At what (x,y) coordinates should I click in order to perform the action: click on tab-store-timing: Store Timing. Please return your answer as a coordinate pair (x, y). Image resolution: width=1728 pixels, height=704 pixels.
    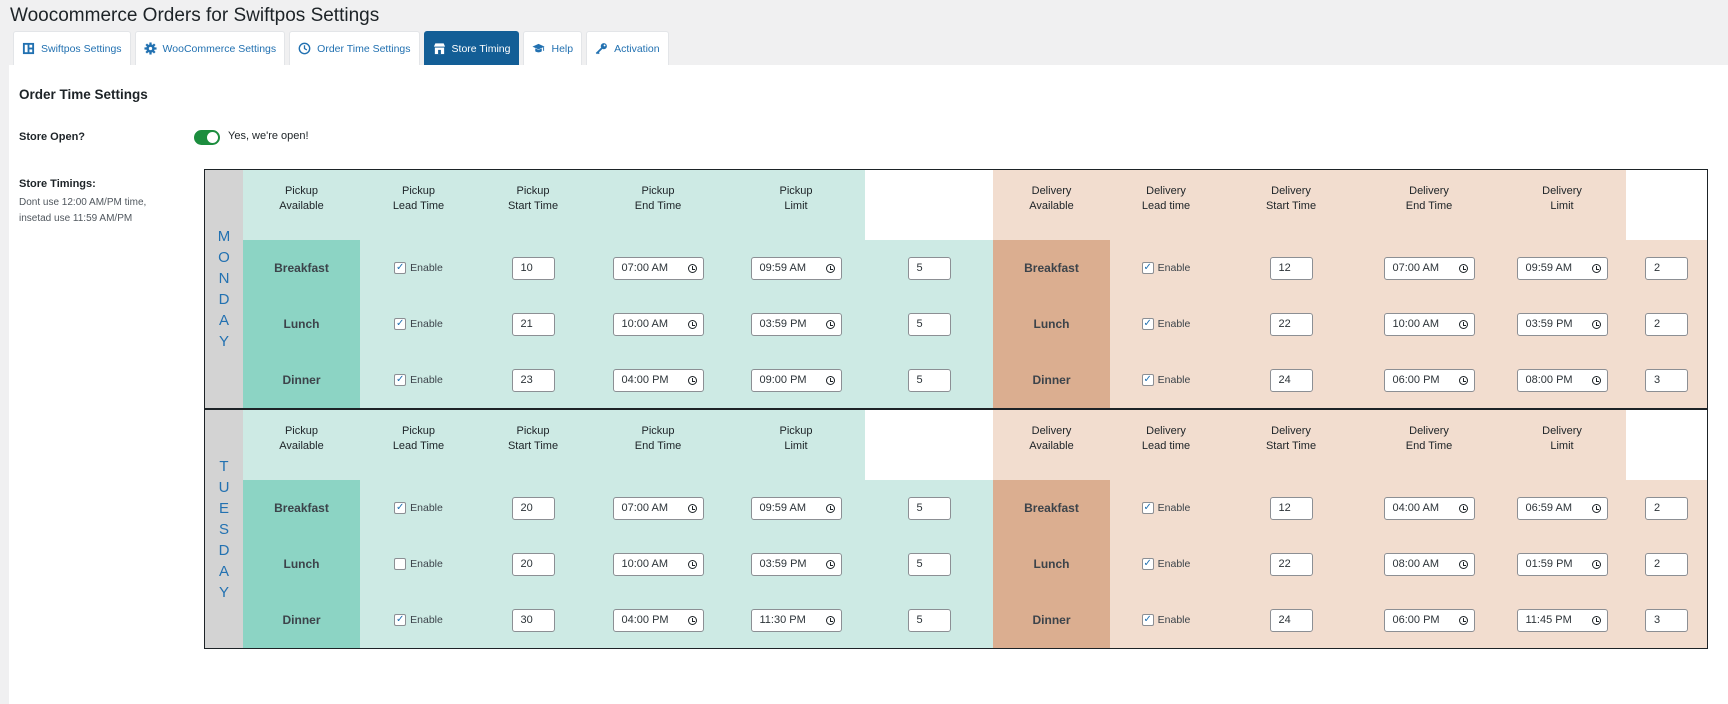
    Looking at the image, I should click on (471, 48).